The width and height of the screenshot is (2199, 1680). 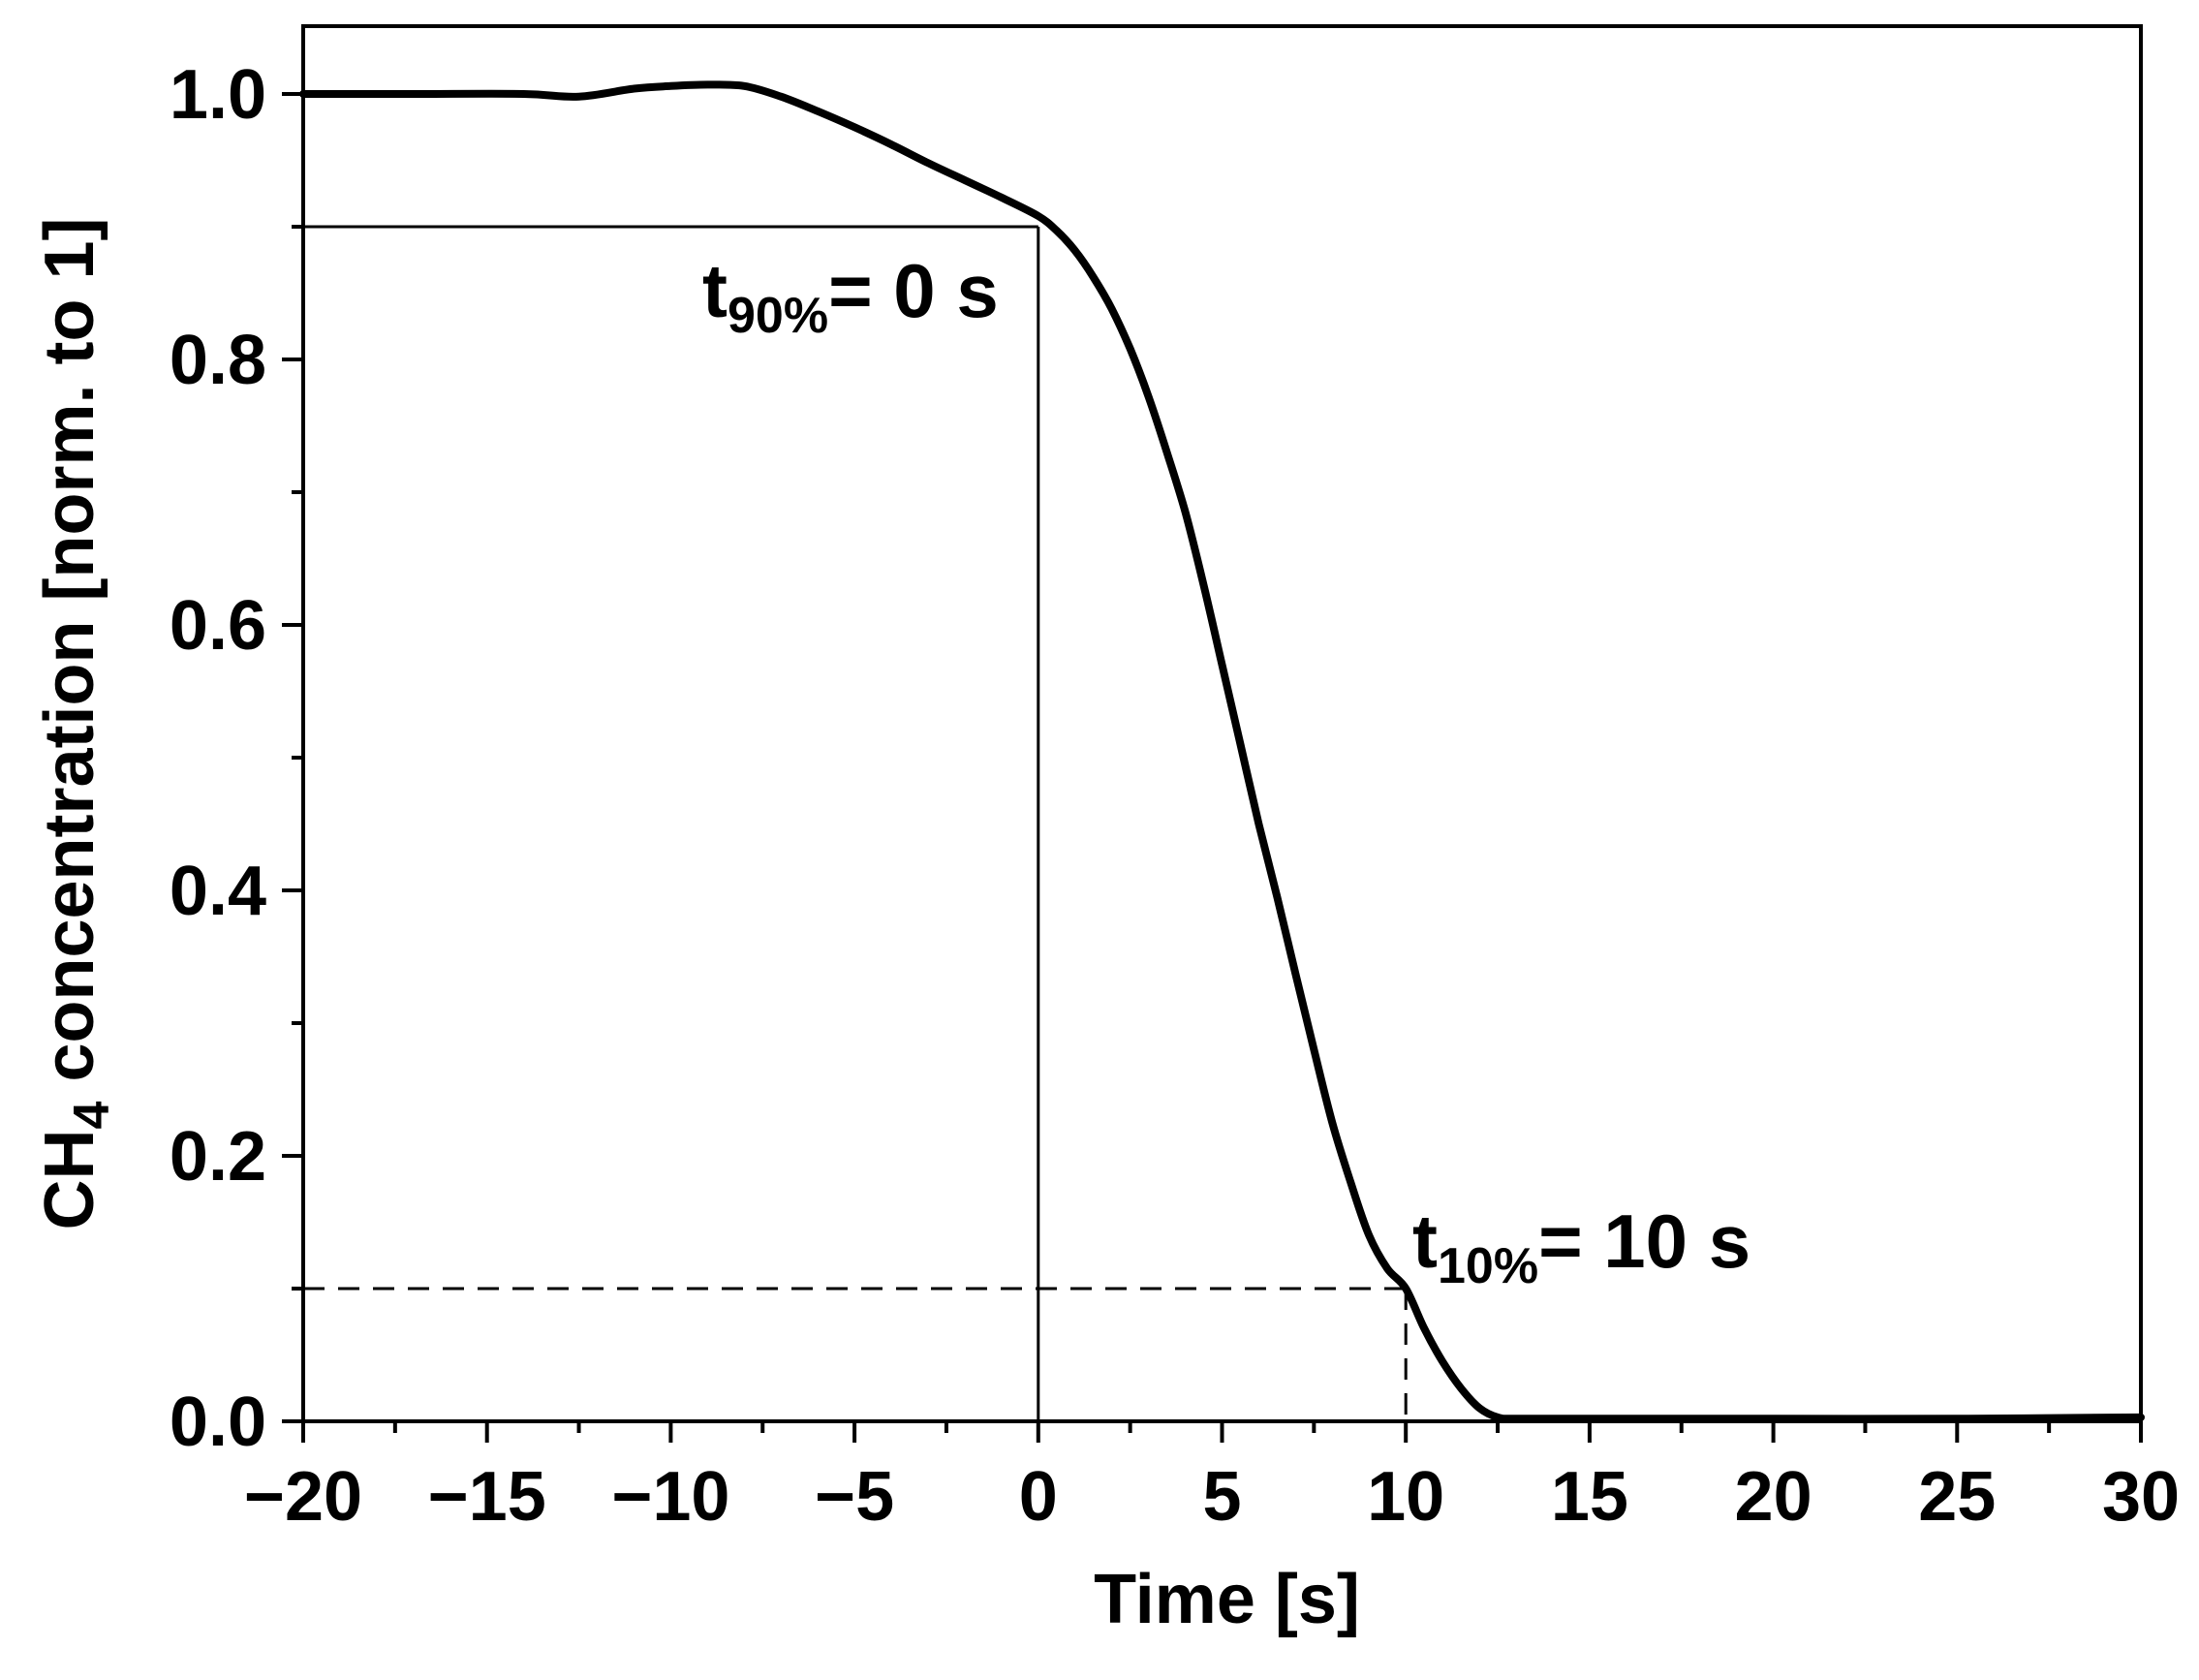 What do you see at coordinates (1425, 1241) in the screenshot?
I see `annotation-t10-main: t` at bounding box center [1425, 1241].